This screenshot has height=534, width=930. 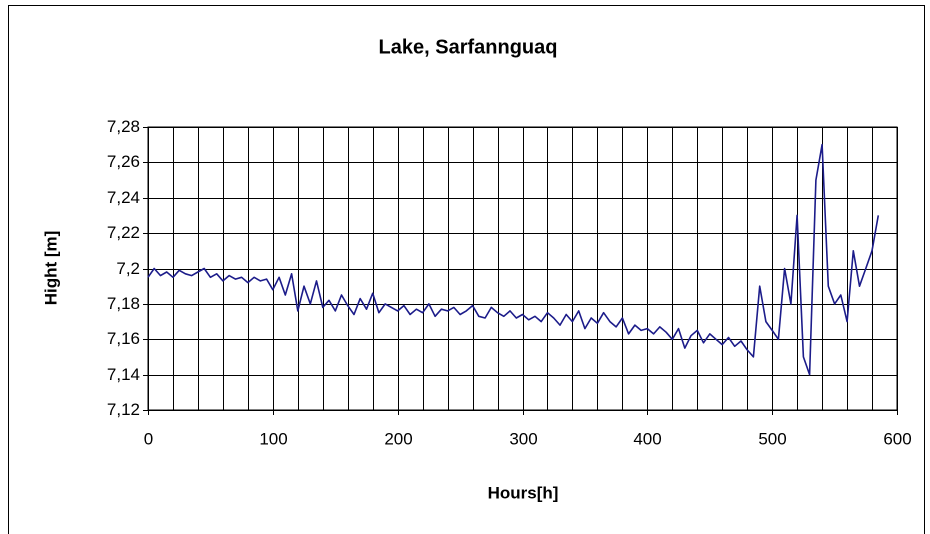 What do you see at coordinates (148, 438) in the screenshot?
I see `x-tick-label: 0` at bounding box center [148, 438].